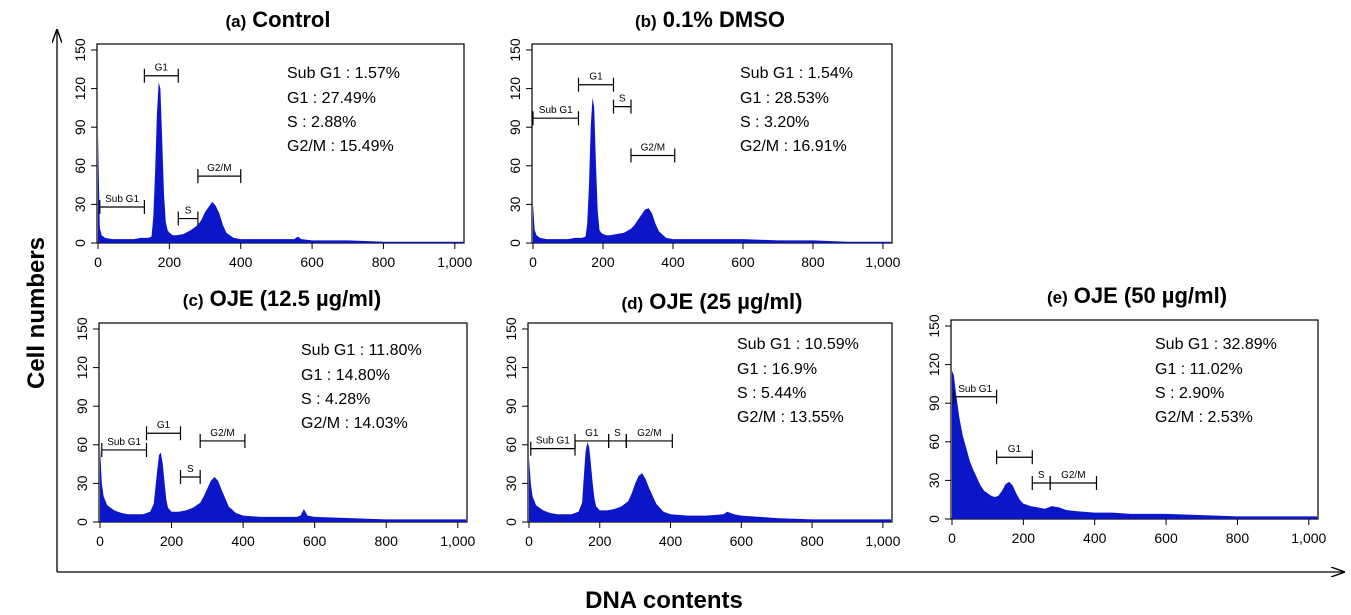  I want to click on panel-e-y-tick-label: 90, so click(934, 403).